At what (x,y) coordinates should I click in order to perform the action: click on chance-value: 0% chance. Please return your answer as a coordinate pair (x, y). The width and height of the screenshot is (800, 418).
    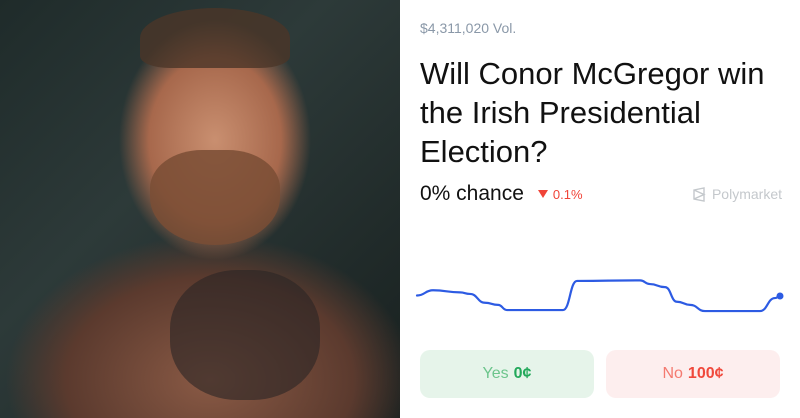
    Looking at the image, I should click on (472, 193).